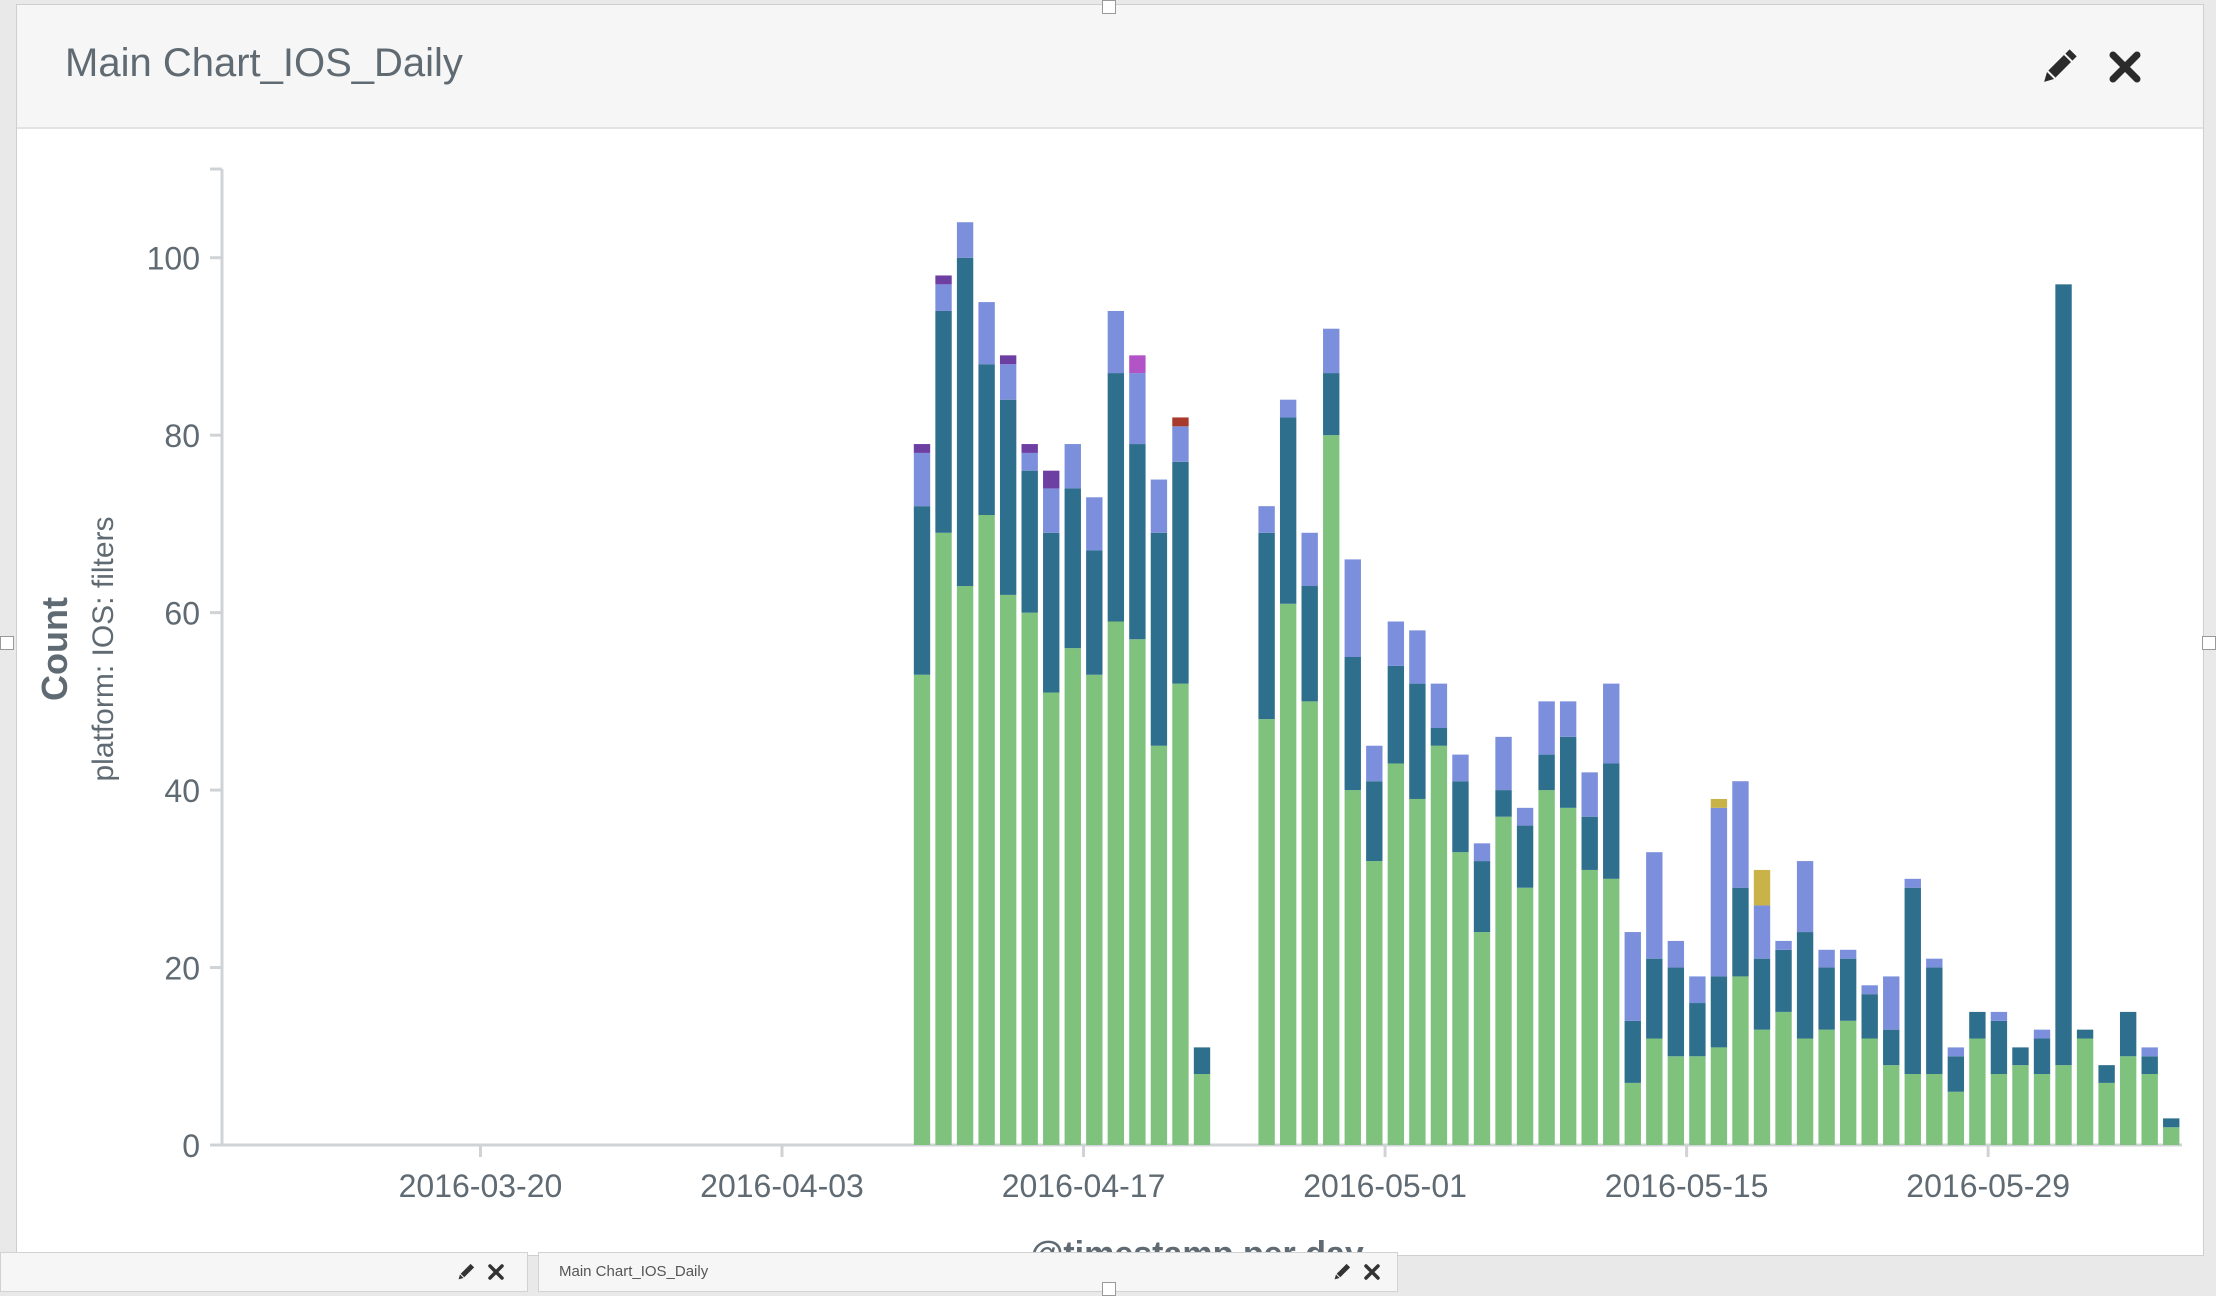 Image resolution: width=2216 pixels, height=1296 pixels. Describe the element at coordinates (1372, 1272) in the screenshot. I see `footer-panel-2-close-button` at that location.